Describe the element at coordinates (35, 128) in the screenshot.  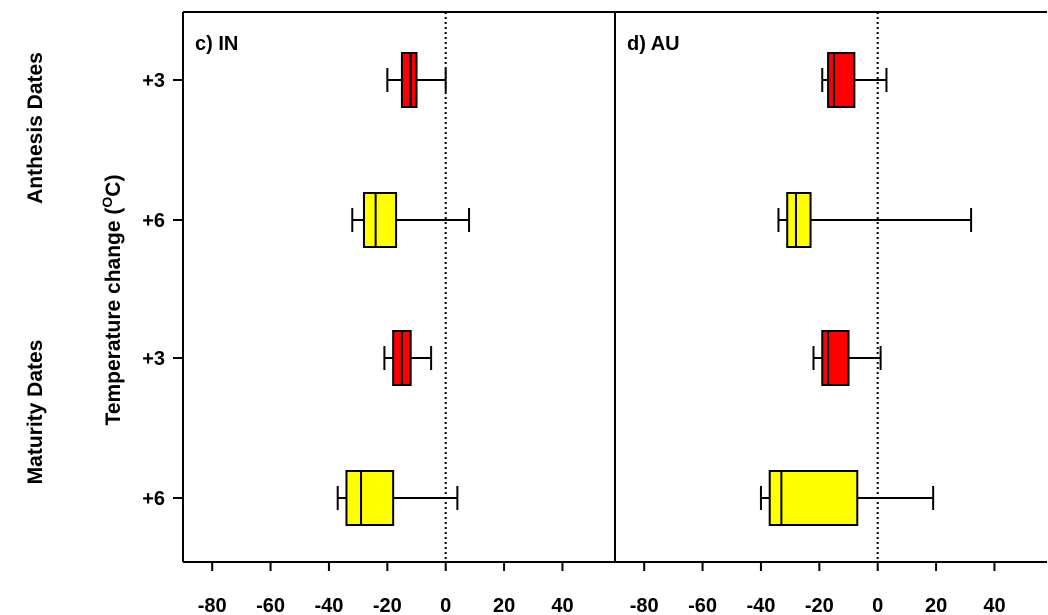
I see `group-label-anthesis: Anthesis Dates` at that location.